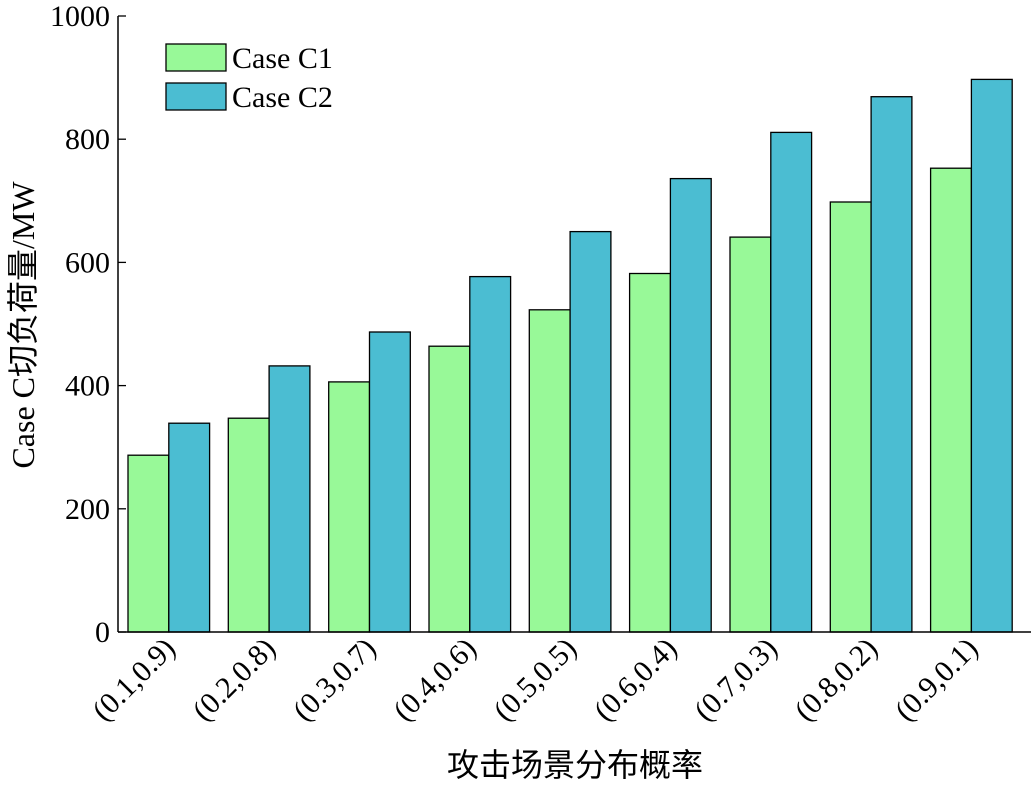  Describe the element at coordinates (102, 632) in the screenshot. I see `y-tick-label-0: 0` at that location.